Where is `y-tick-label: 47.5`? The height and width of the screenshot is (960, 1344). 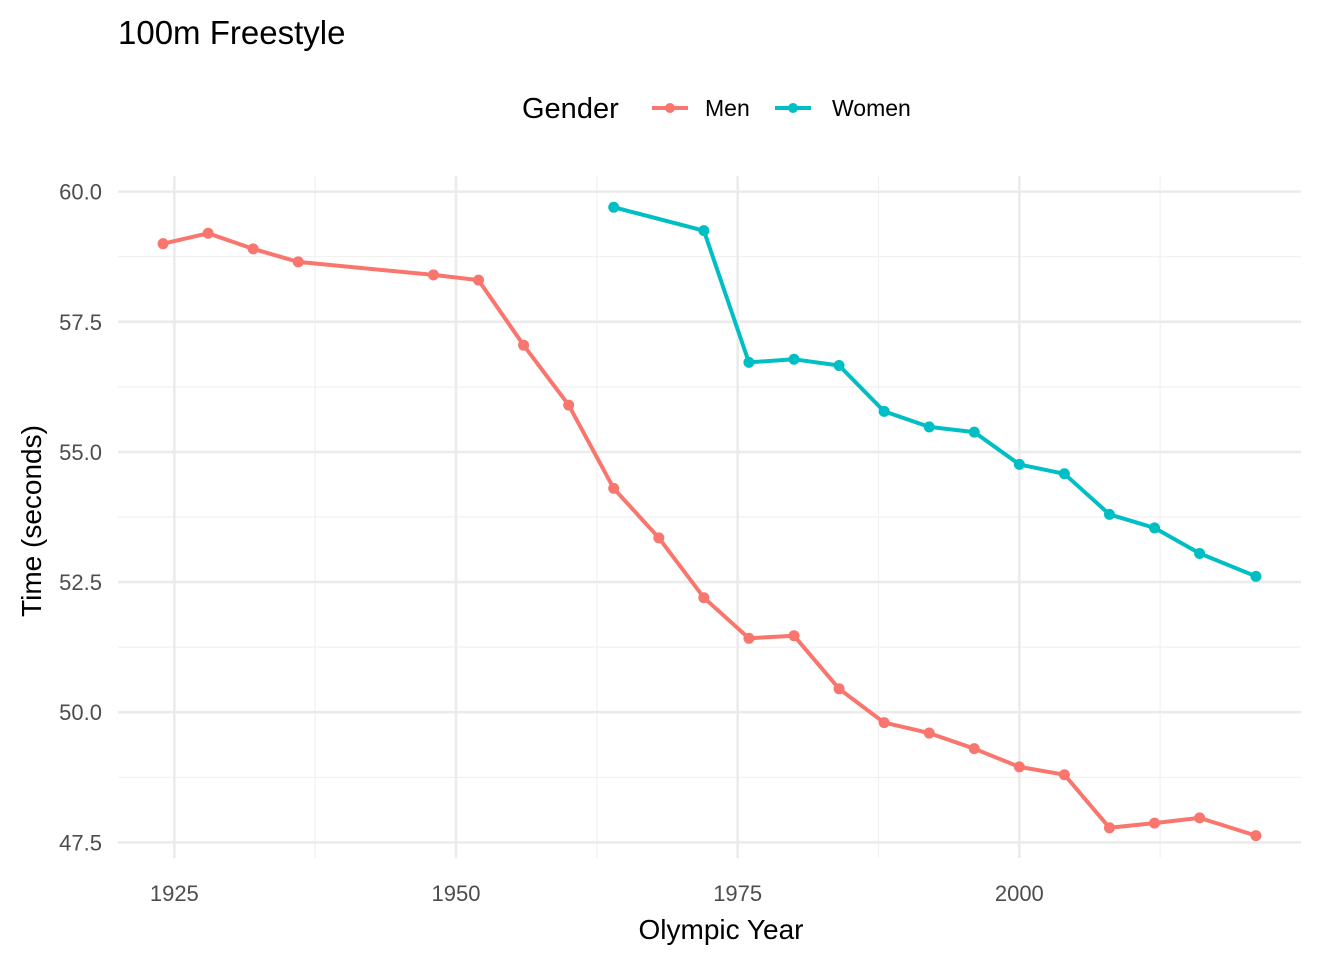 y-tick-label: 47.5 is located at coordinates (80, 842).